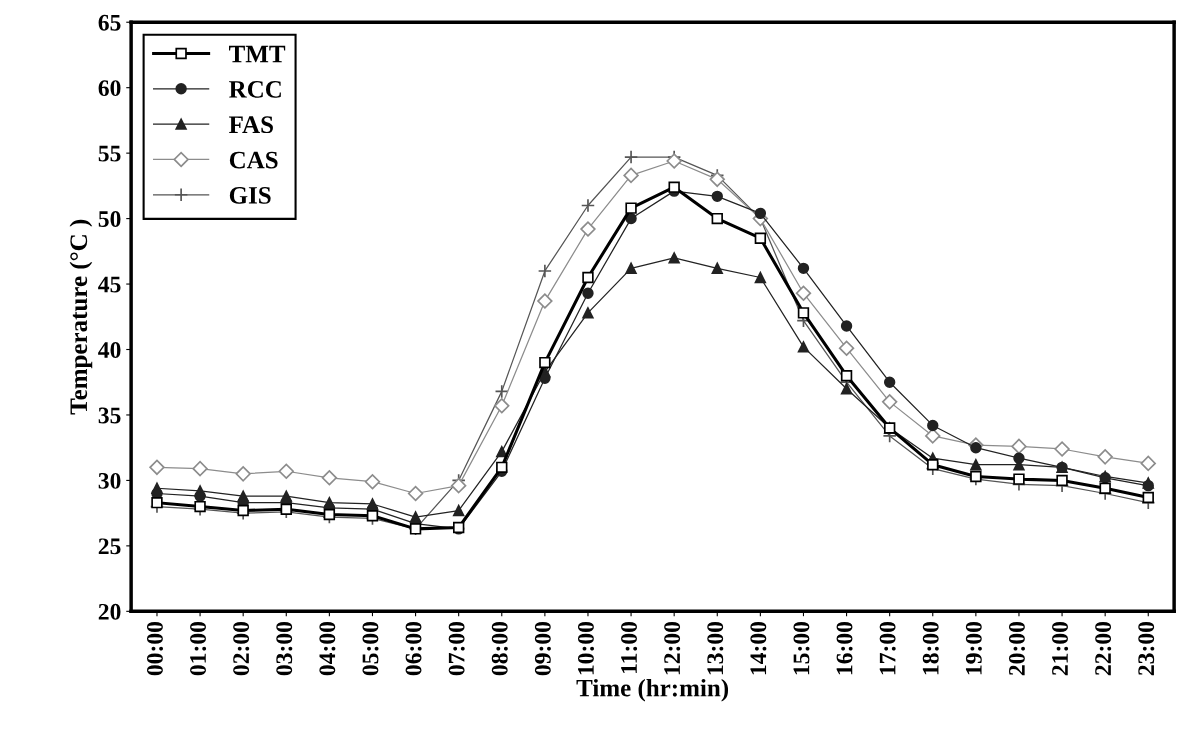 Image resolution: width=1192 pixels, height=741 pixels. What do you see at coordinates (109, 415) in the screenshot?
I see `y-tick-label: 35` at bounding box center [109, 415].